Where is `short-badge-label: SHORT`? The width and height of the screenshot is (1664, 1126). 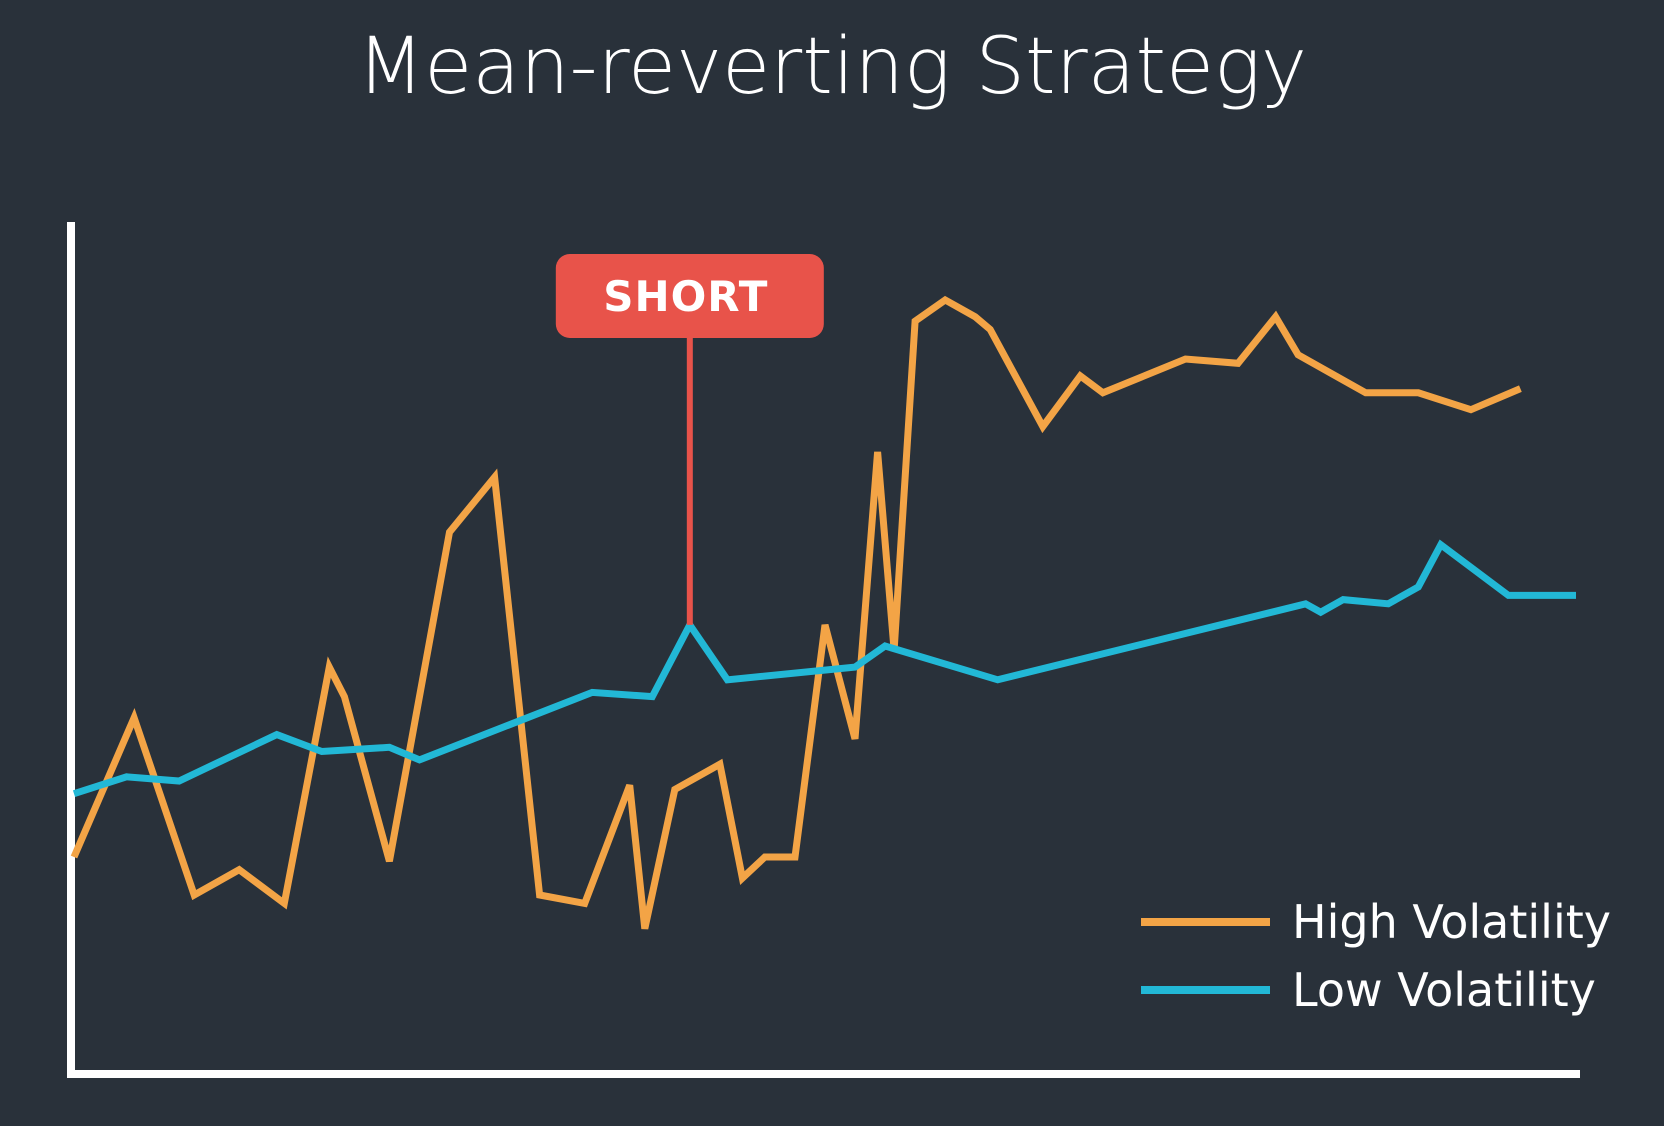
short-badge-label: SHORT is located at coordinates (685, 296).